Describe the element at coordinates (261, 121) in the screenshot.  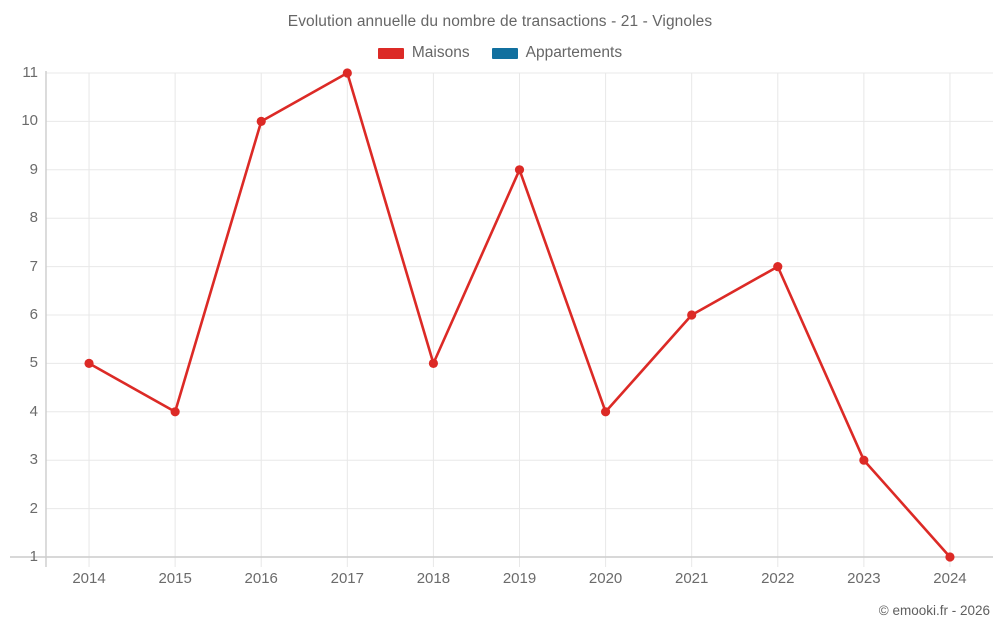
I see `data-point-maisons-2016` at that location.